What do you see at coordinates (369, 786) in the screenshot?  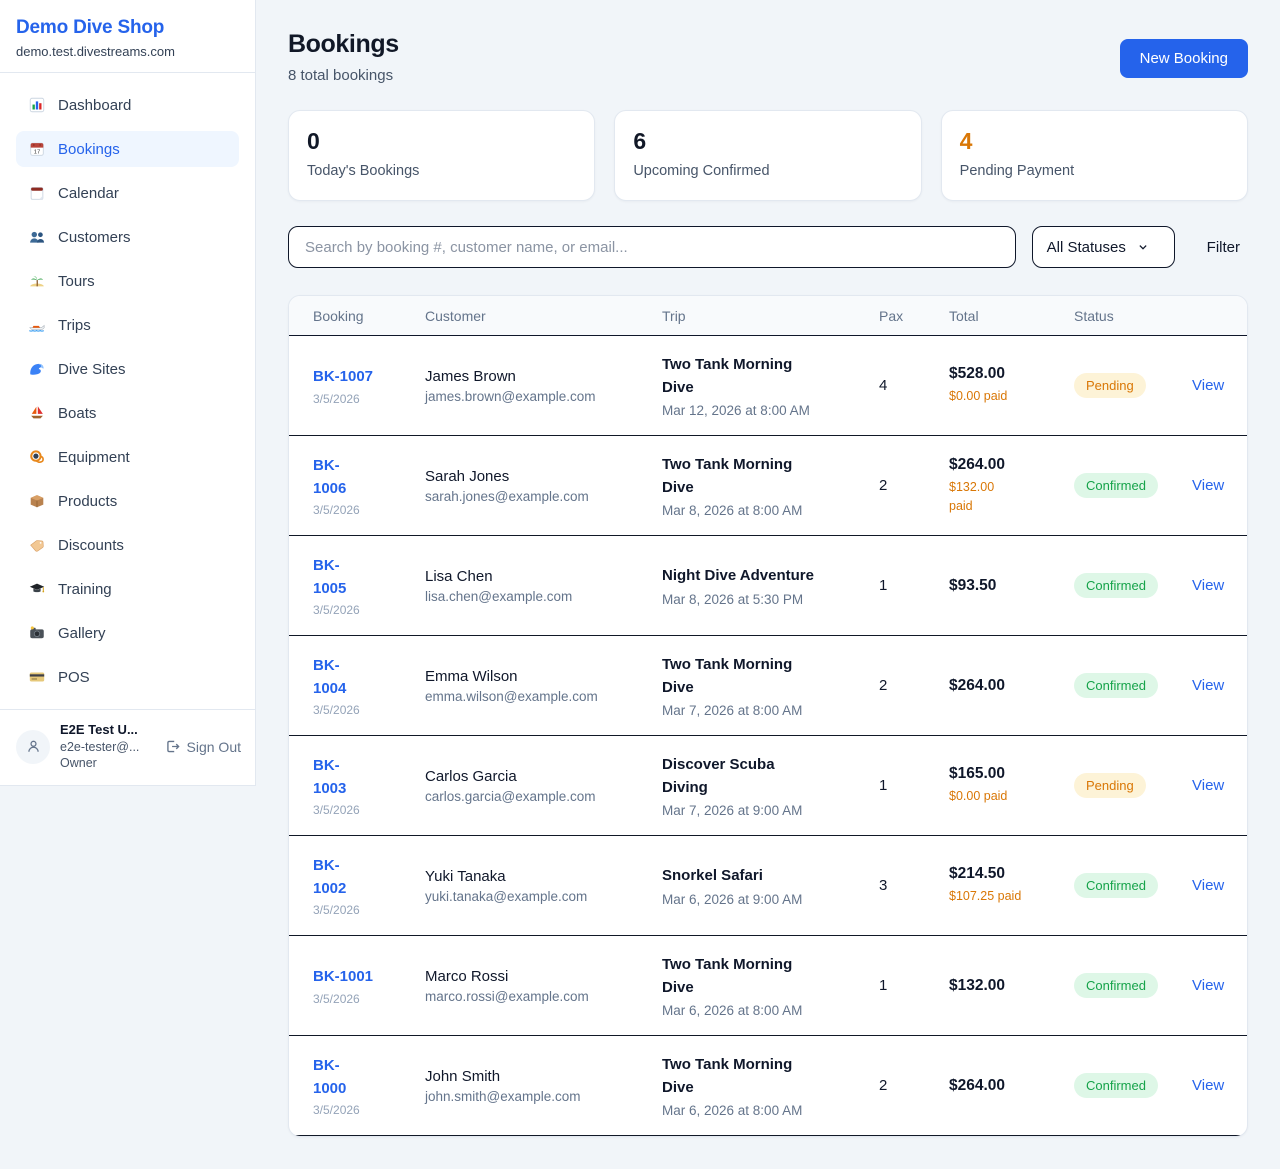 I see `booking-cell: BK- 1003 3/5/2026` at bounding box center [369, 786].